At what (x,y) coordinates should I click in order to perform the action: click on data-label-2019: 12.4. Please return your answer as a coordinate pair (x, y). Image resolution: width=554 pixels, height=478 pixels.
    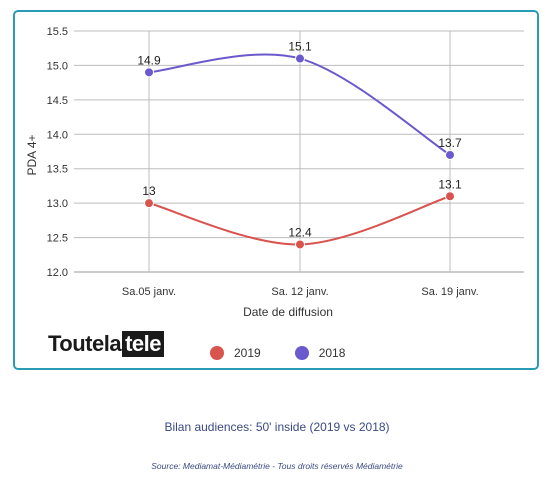
    Looking at the image, I should click on (300, 232).